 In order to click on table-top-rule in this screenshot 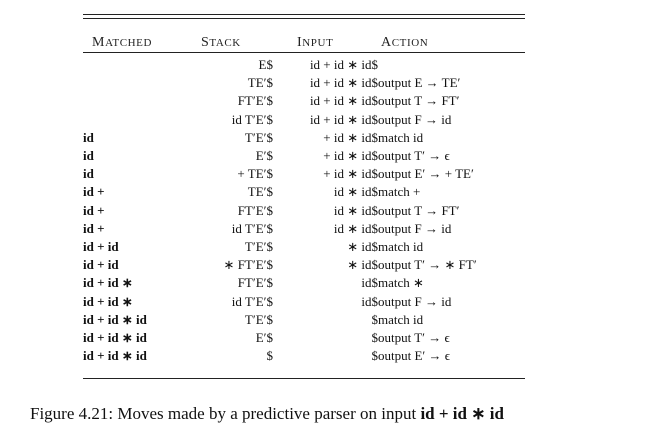, I will do `click(304, 14)`.